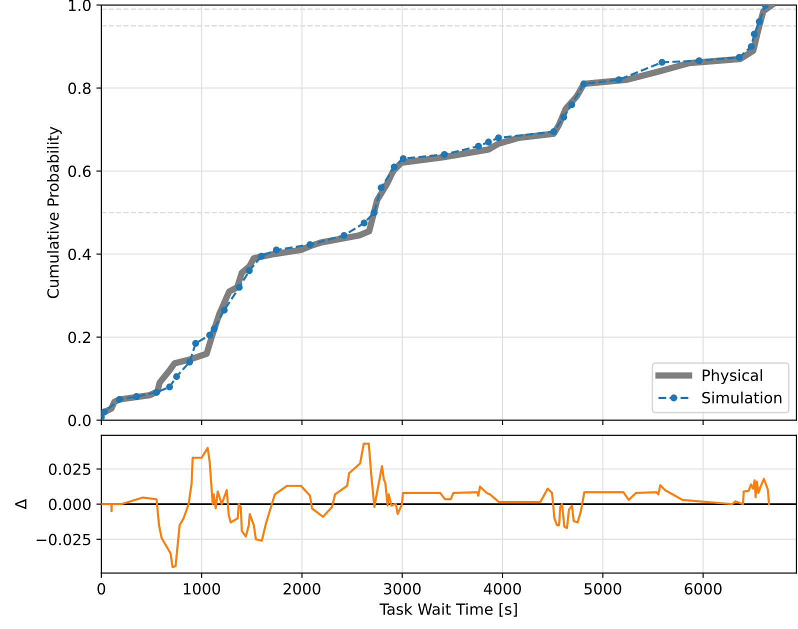  I want to click on x-axis-title: Task Wait Time [s], so click(448, 610).